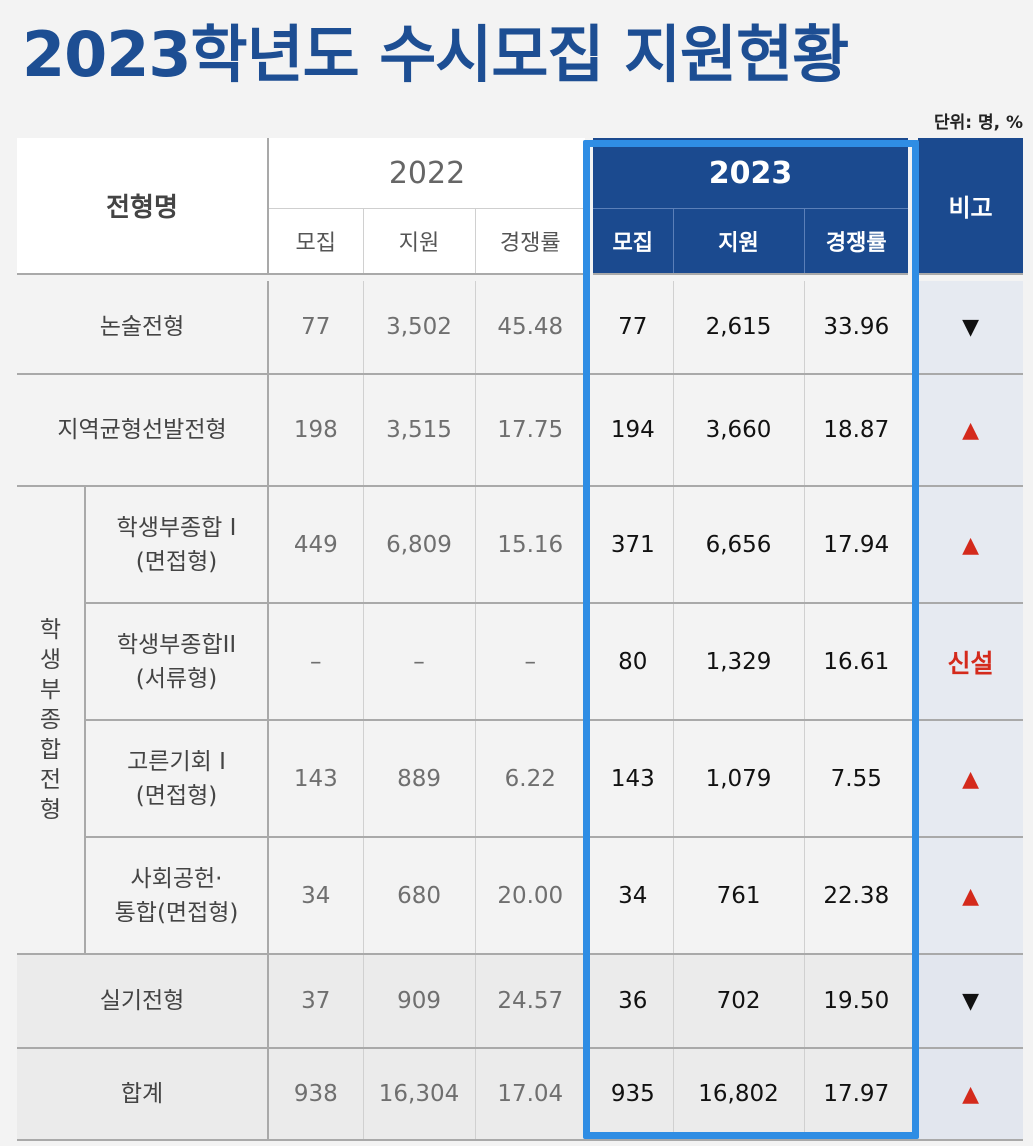 The width and height of the screenshot is (1033, 1146). I want to click on table-row: 사회공헌· 통합(면접형) 34 680 20.00 34 761 22.38 ▲, so click(520, 896).